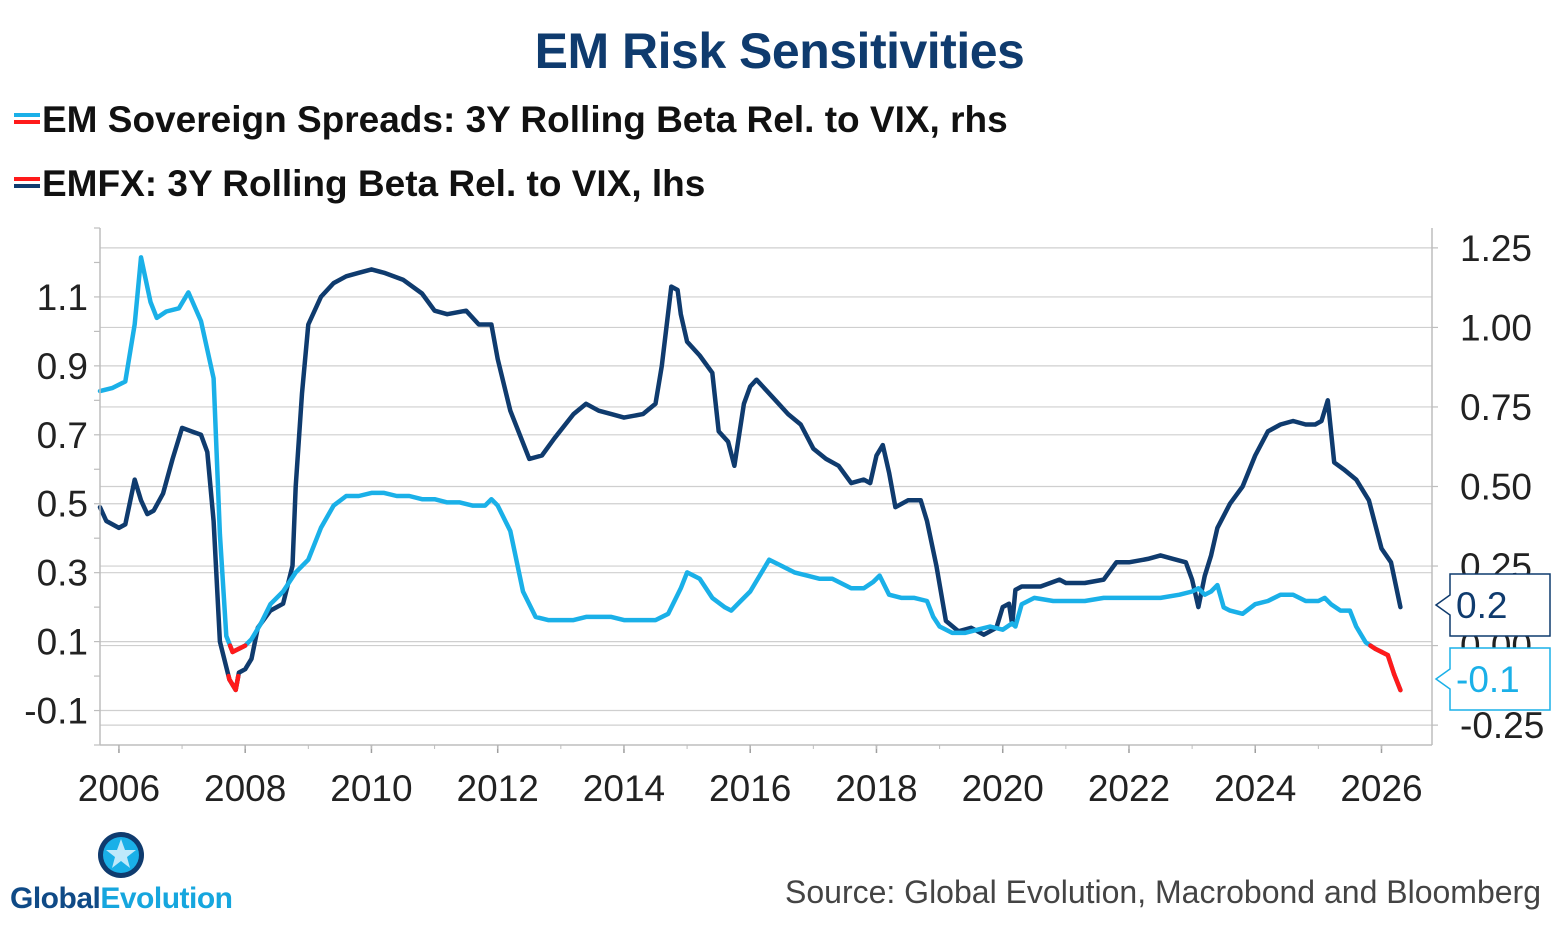  What do you see at coordinates (27, 183) in the screenshot?
I see `legend-swatch-emfx-icon` at bounding box center [27, 183].